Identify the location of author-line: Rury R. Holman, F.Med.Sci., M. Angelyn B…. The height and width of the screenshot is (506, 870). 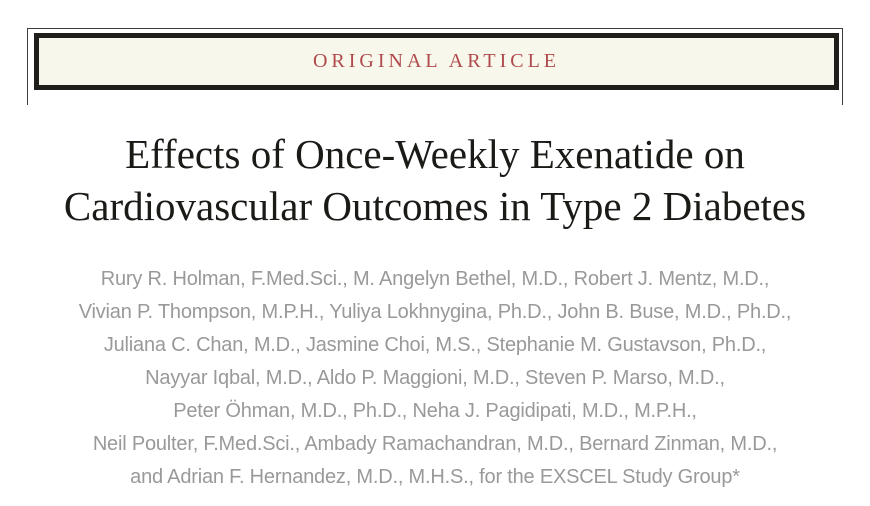
(435, 279).